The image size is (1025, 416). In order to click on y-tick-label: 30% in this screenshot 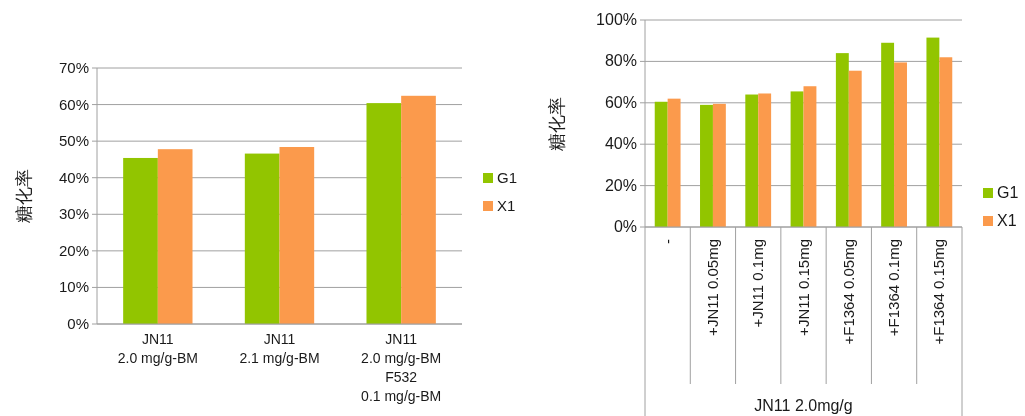, I will do `click(73, 214)`.